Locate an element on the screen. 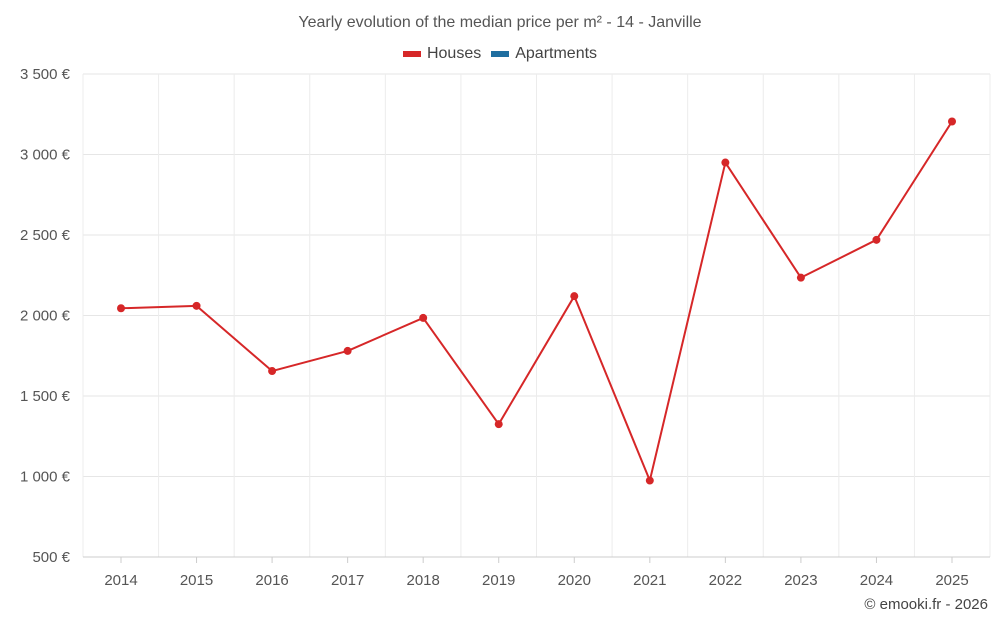 This screenshot has width=1000, height=625. x-tick-label: 2017 is located at coordinates (347, 580).